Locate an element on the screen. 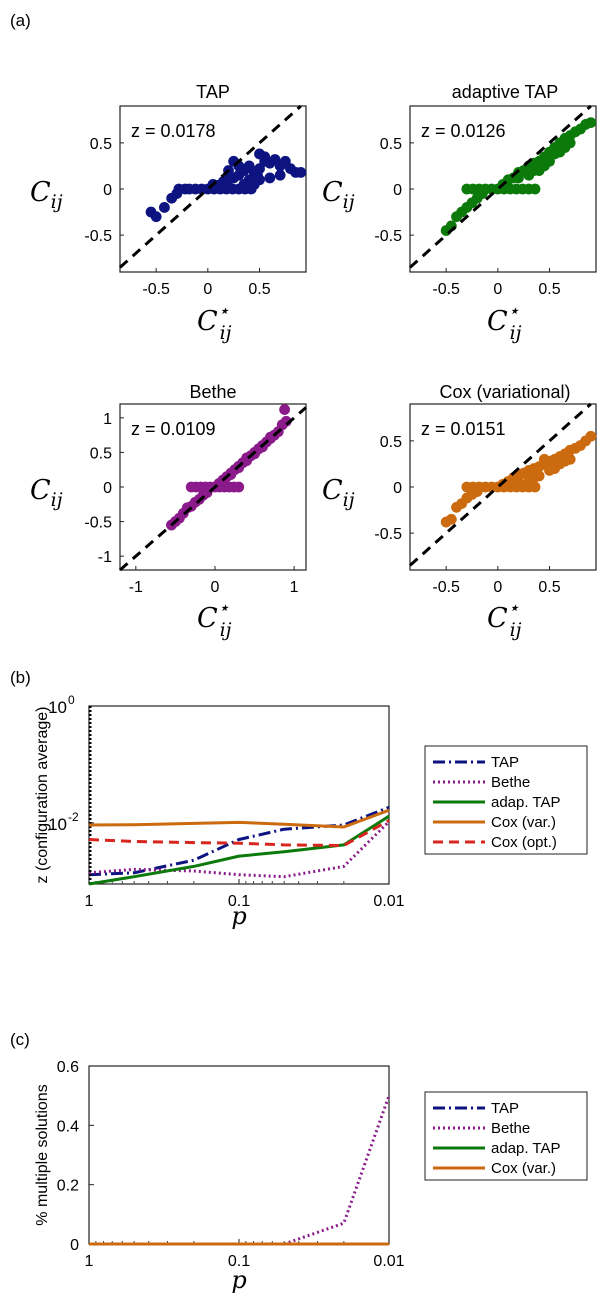  y-tick-label: 10 is located at coordinates (57, 824).